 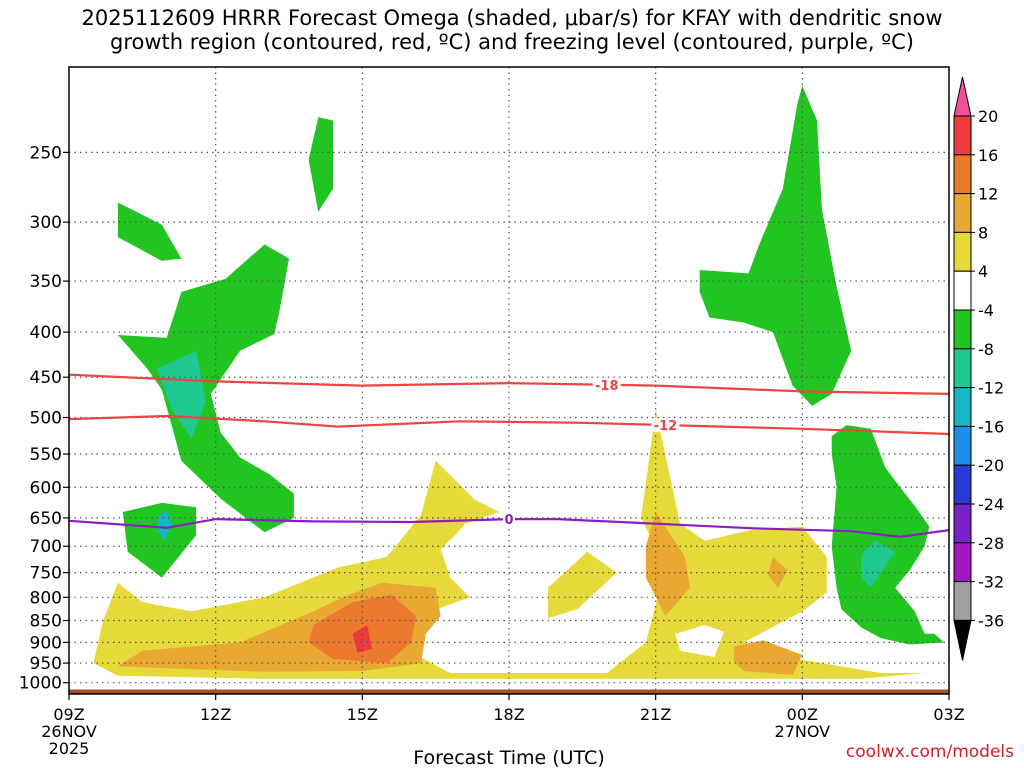 What do you see at coordinates (802, 714) in the screenshot?
I see `x-tick-label-00Z: 00Z` at bounding box center [802, 714].